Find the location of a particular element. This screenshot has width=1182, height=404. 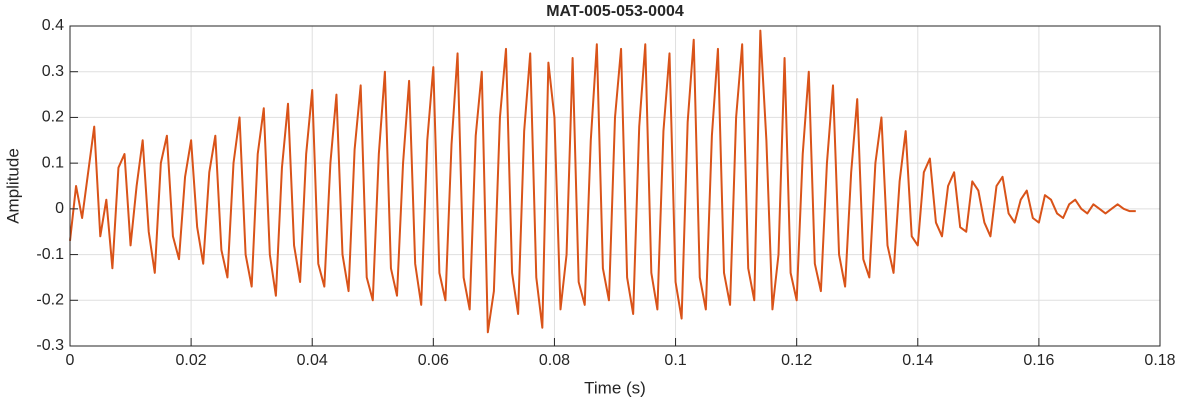

x-tick-label: 0.16 is located at coordinates (1038, 360).